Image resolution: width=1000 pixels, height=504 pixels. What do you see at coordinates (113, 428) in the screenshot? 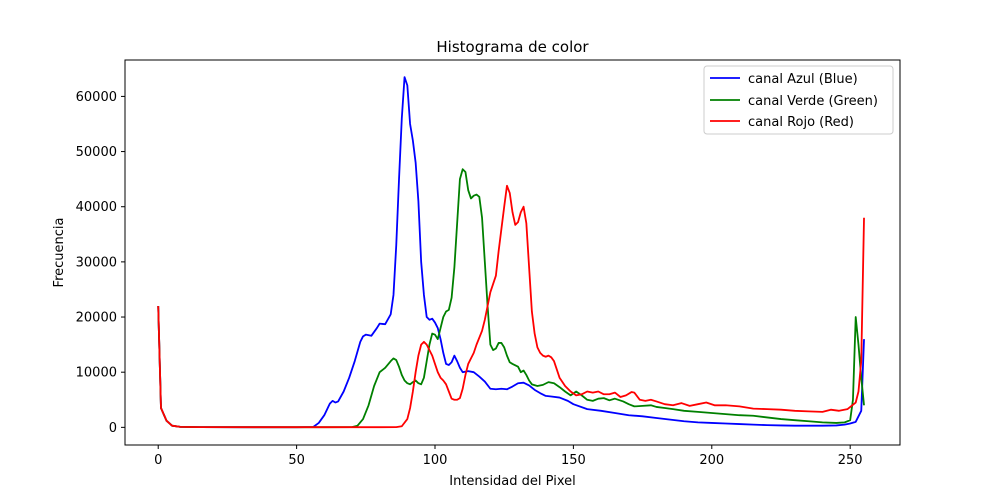
I see `y-tick-label: 0` at bounding box center [113, 428].